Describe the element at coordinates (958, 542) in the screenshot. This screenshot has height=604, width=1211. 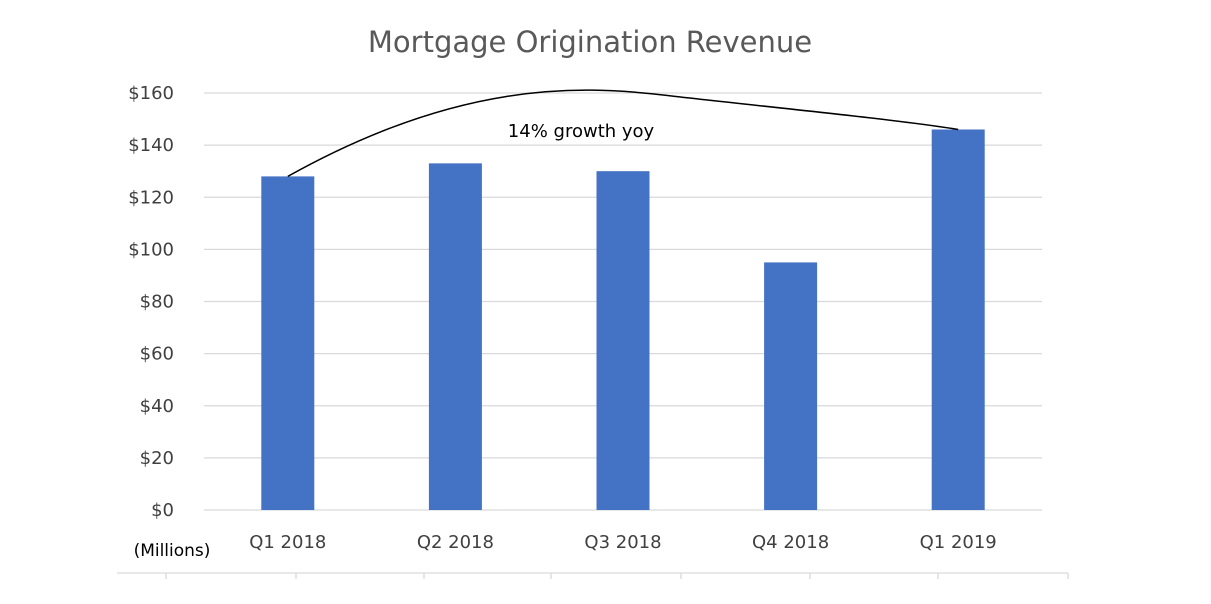
I see `x-tick-label: Q1 2019` at that location.